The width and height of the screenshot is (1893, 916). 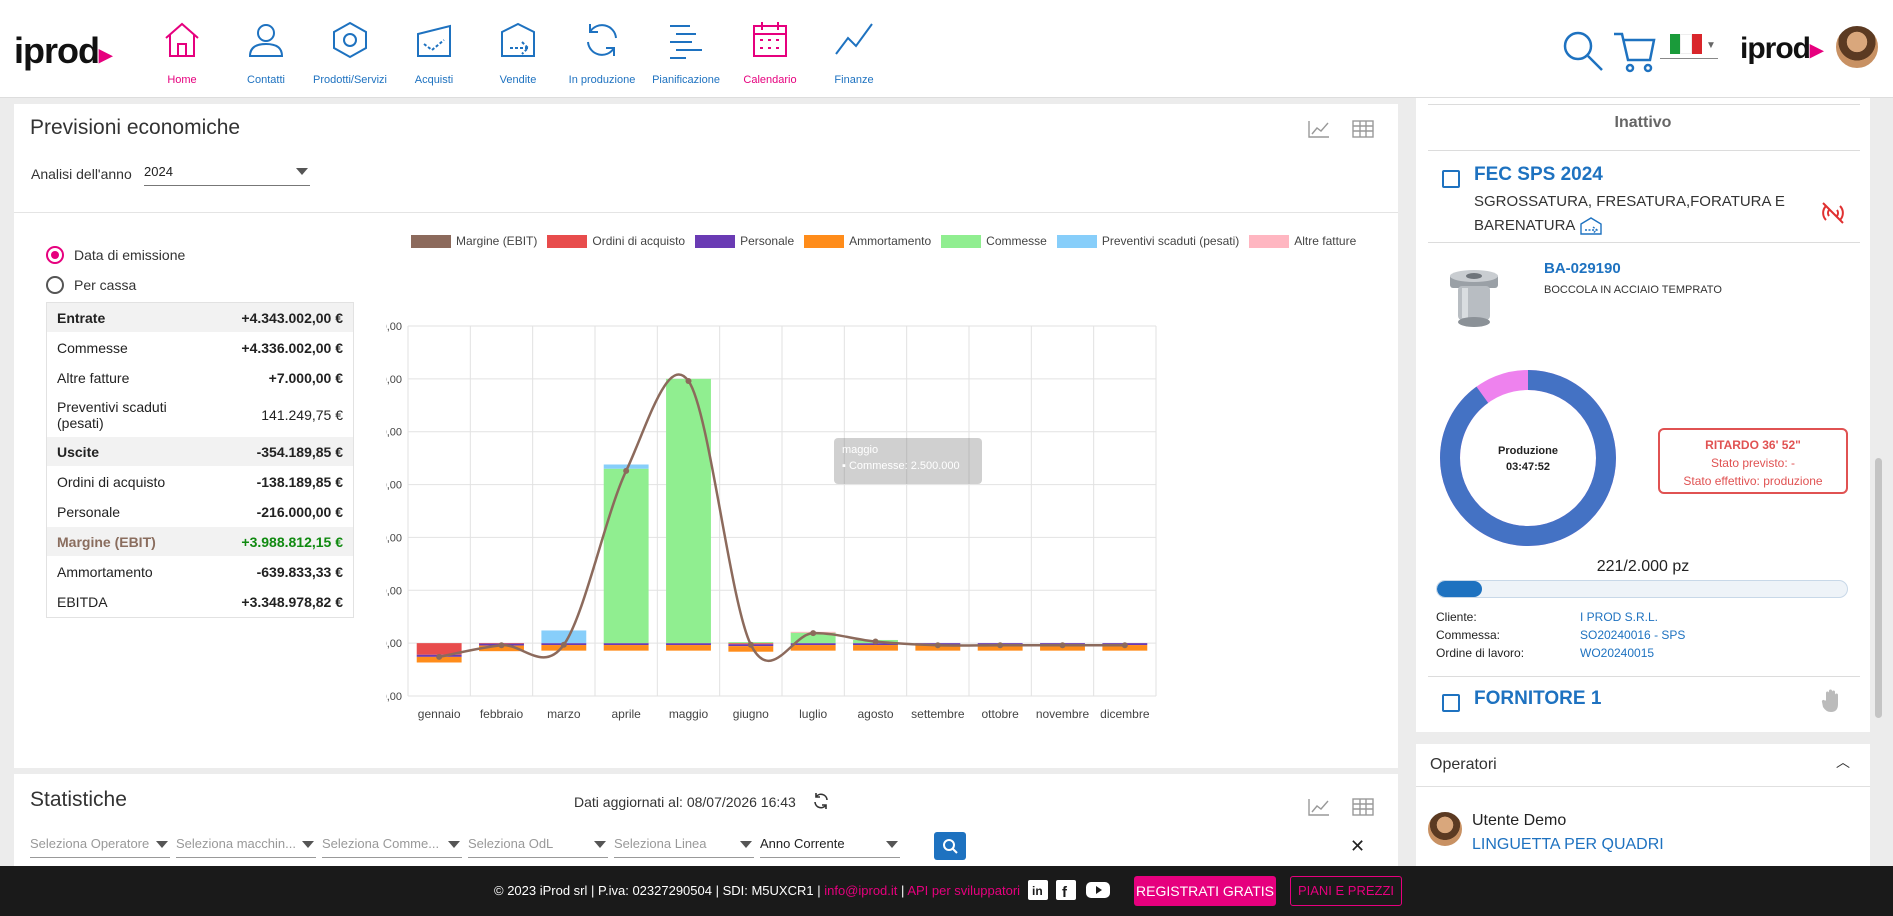 I want to click on summary-value: +3.348.978,82 €, so click(x=292, y=601).